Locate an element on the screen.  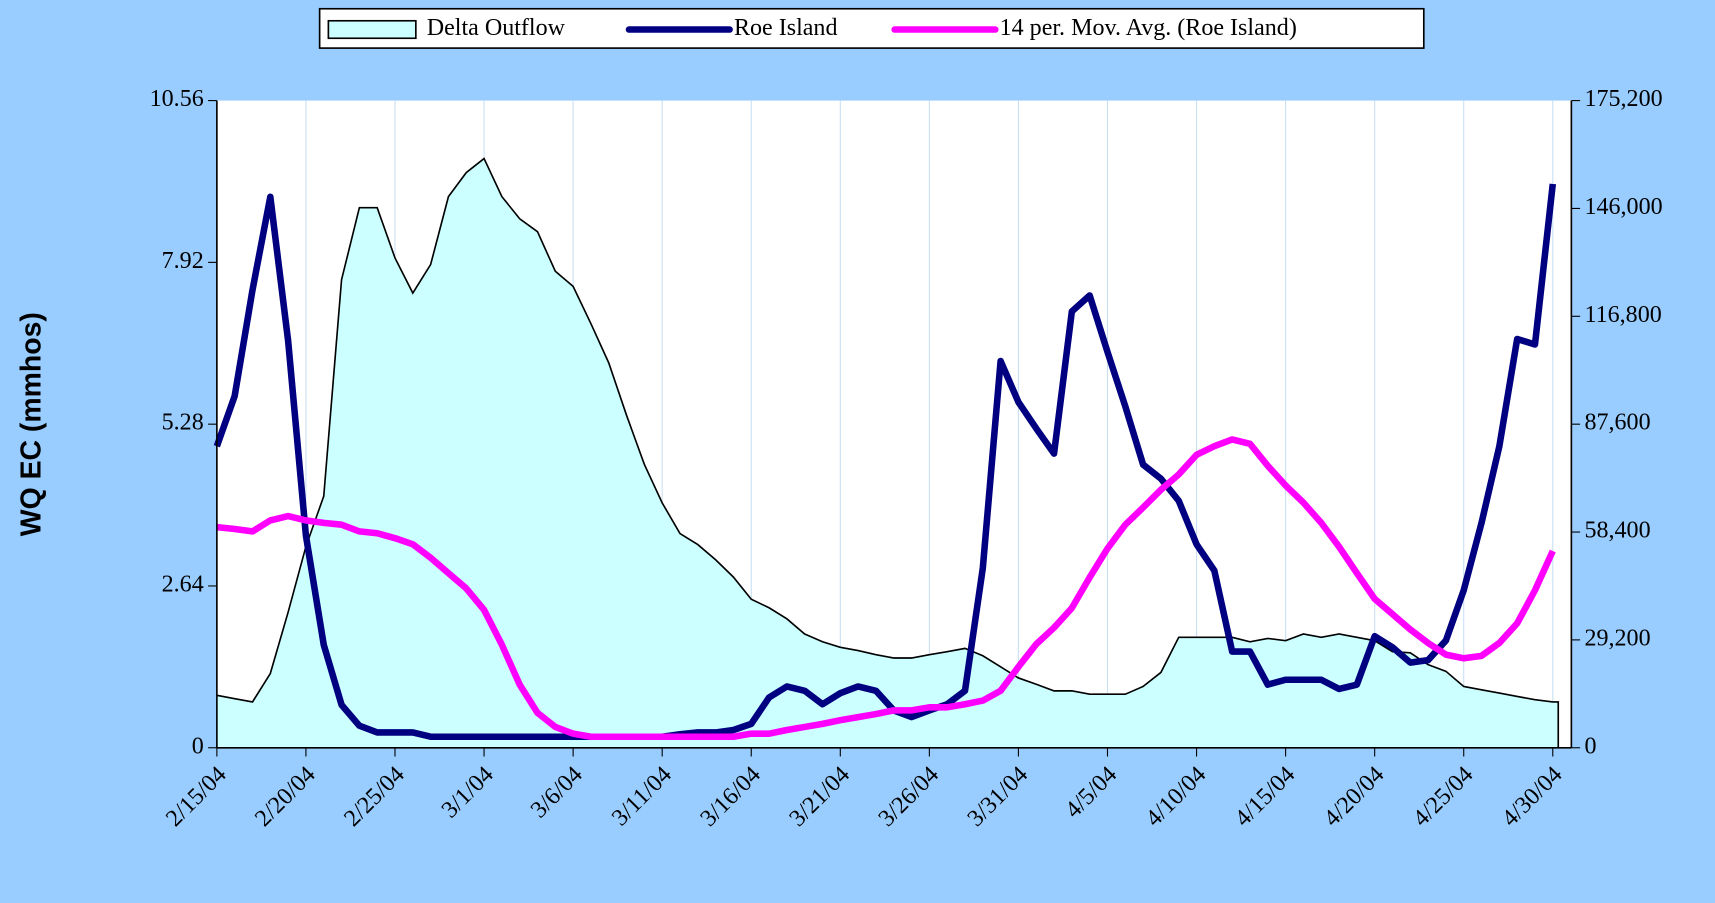
legend-label: Delta Outflow is located at coordinates (496, 28).